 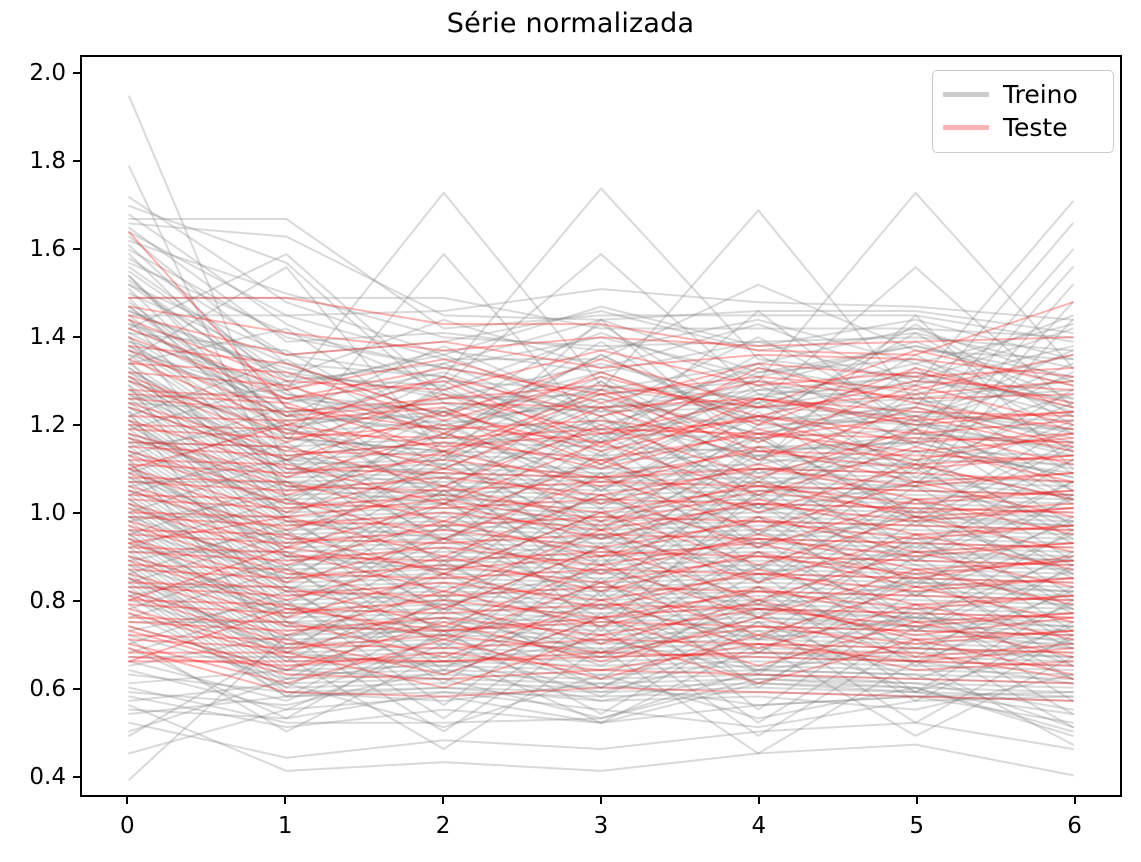 I want to click on legend-swatch-teste, so click(x=966, y=127).